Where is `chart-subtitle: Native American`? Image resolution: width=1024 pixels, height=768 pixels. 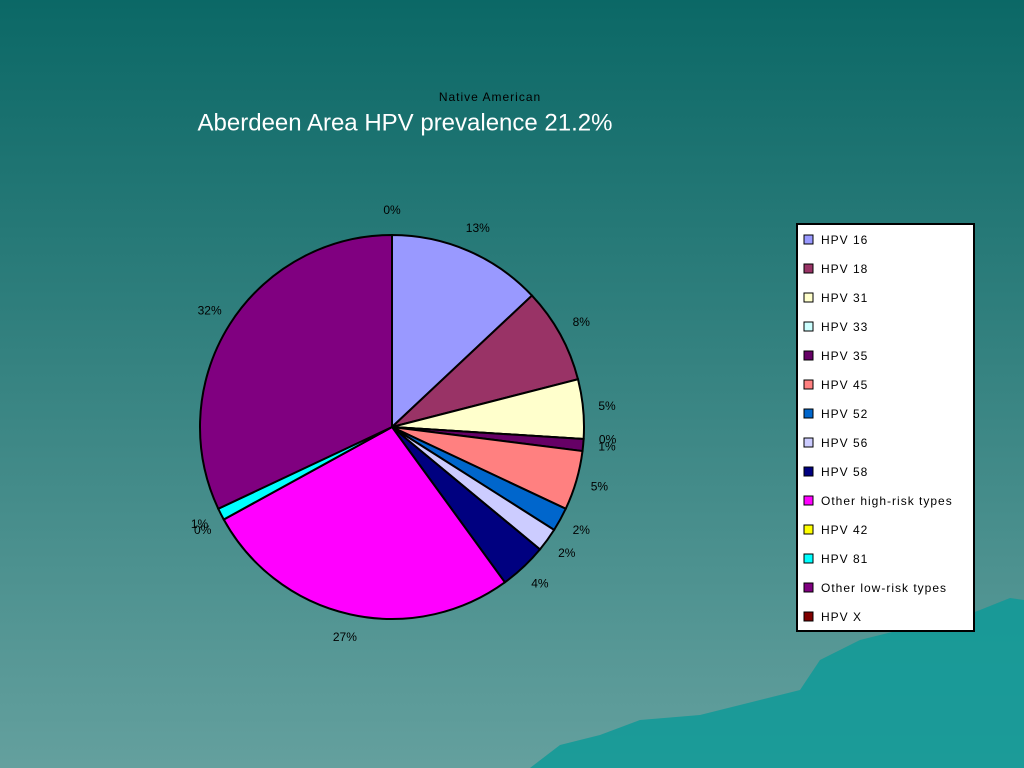 chart-subtitle: Native American is located at coordinates (490, 97).